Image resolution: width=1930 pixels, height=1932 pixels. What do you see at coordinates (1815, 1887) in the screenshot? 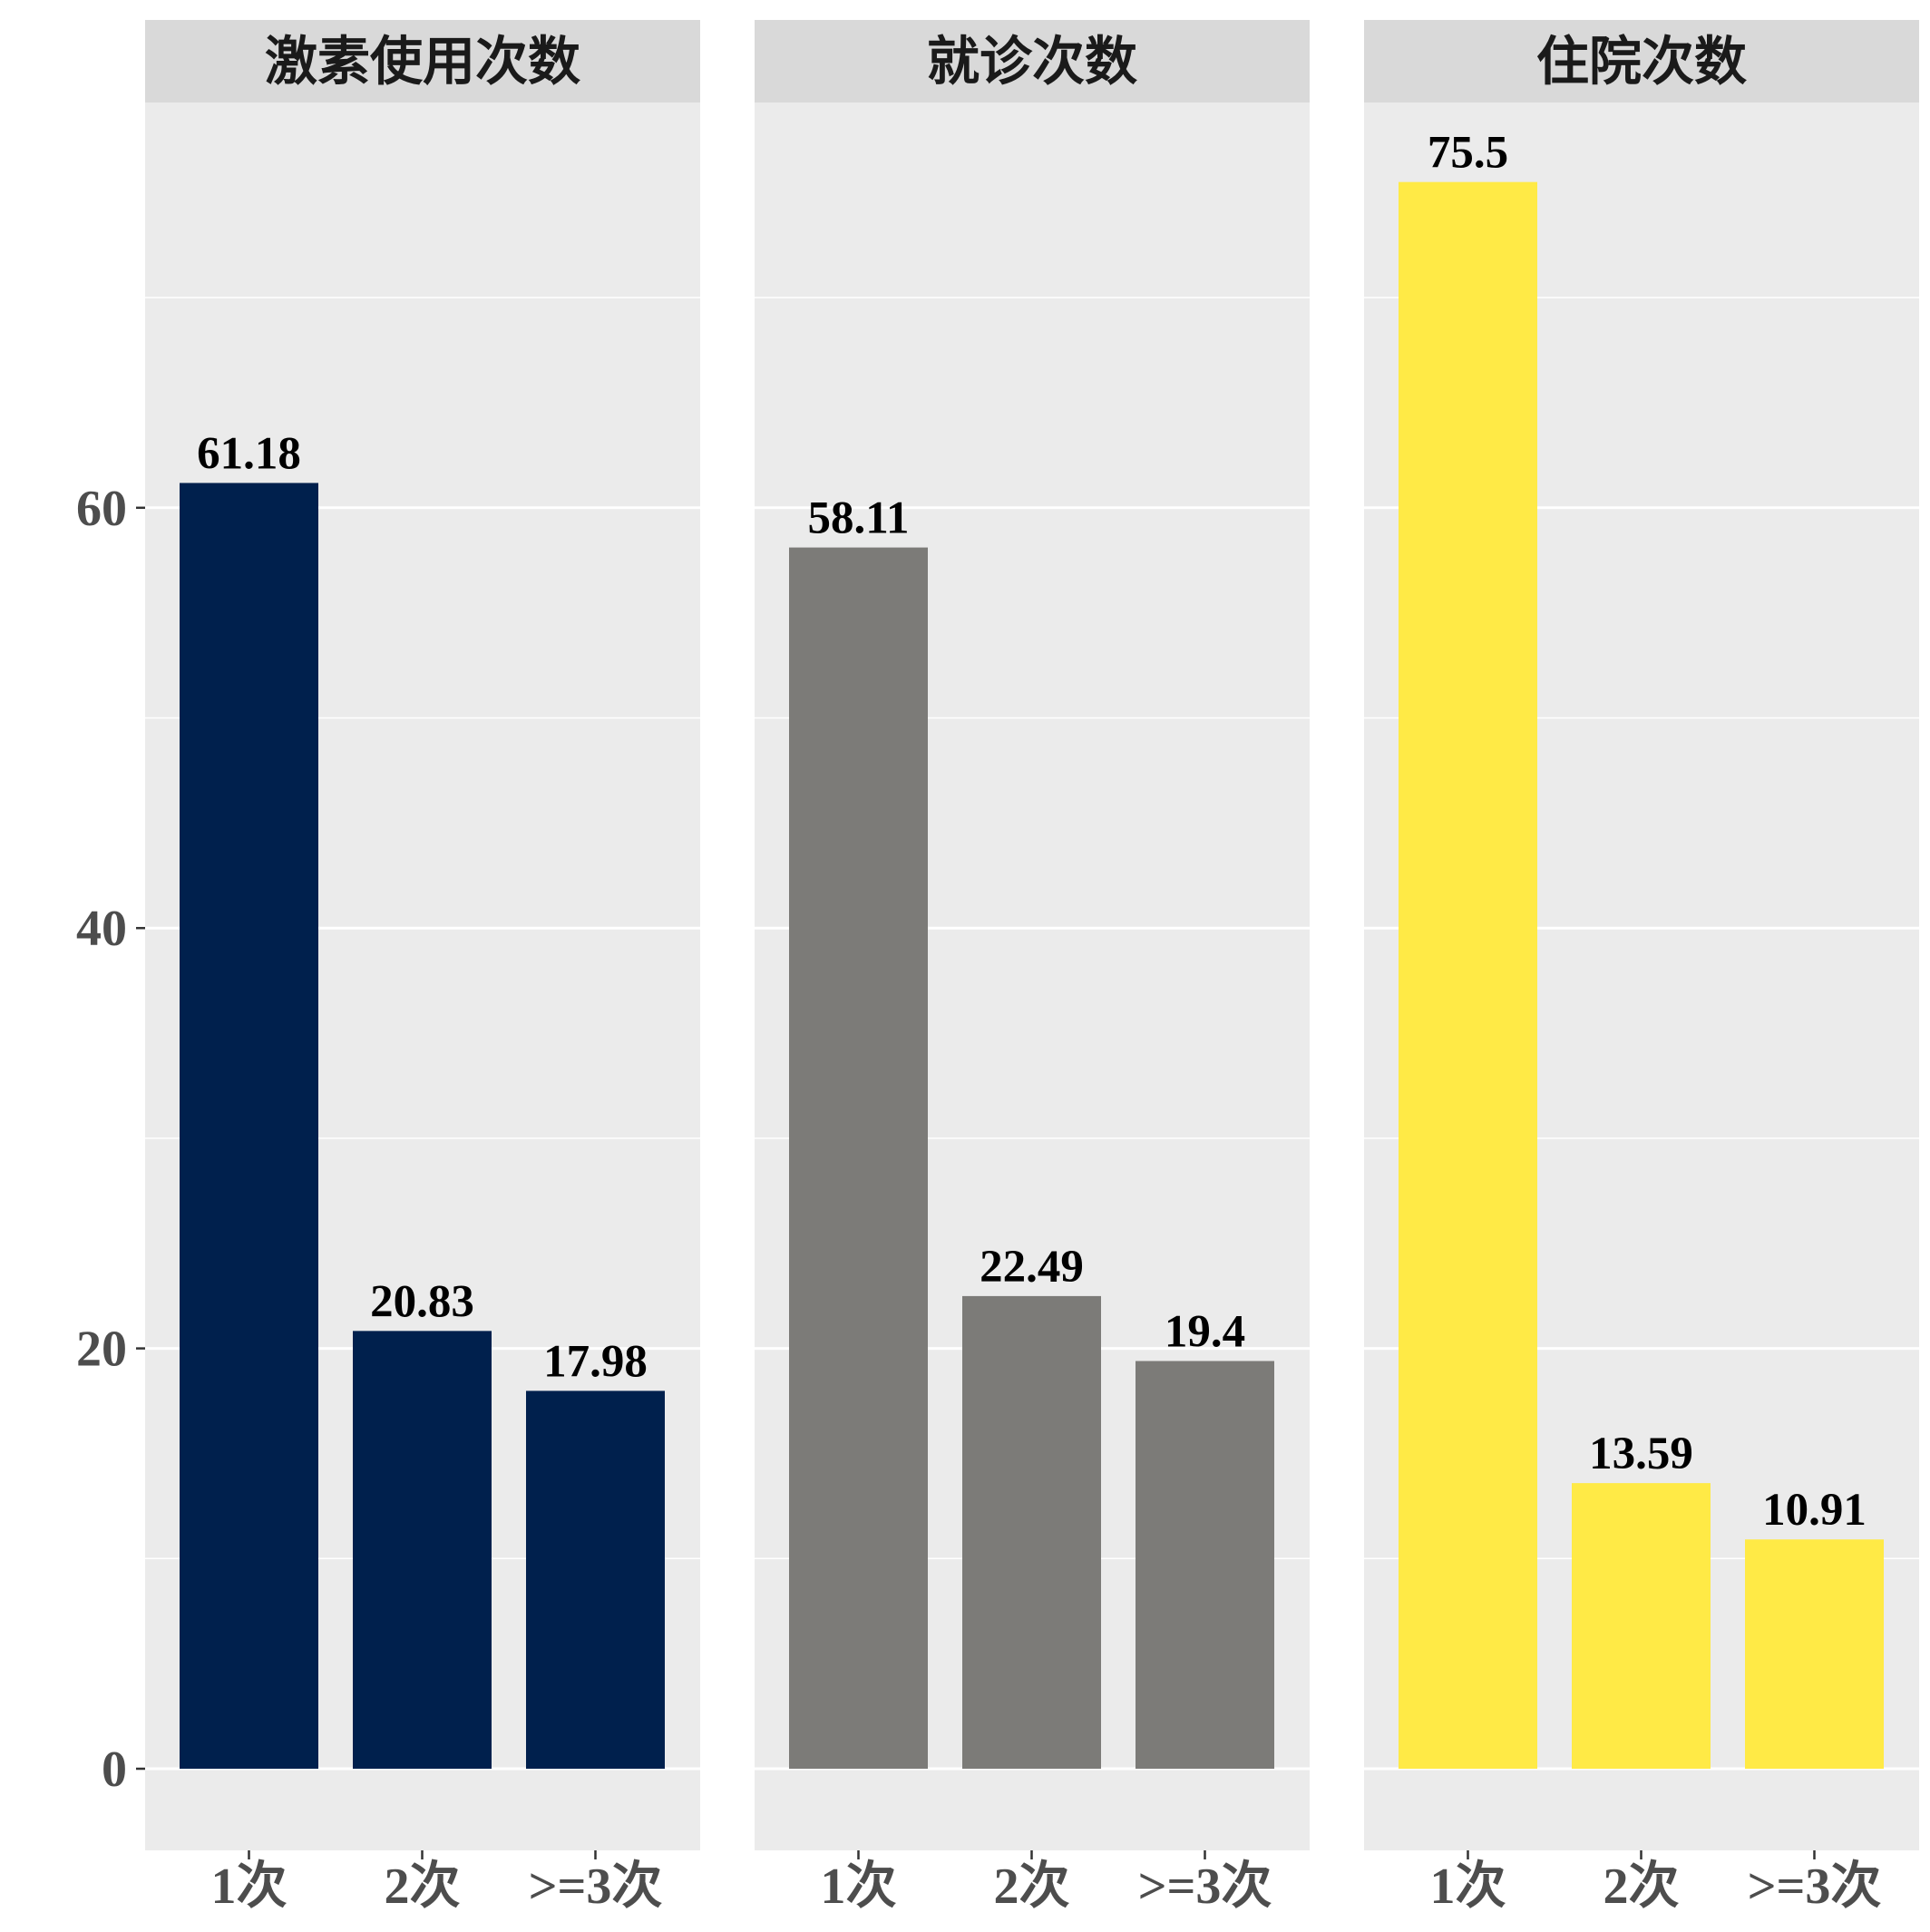
I see `x-tick-label-3-3: >=3次` at bounding box center [1815, 1887].